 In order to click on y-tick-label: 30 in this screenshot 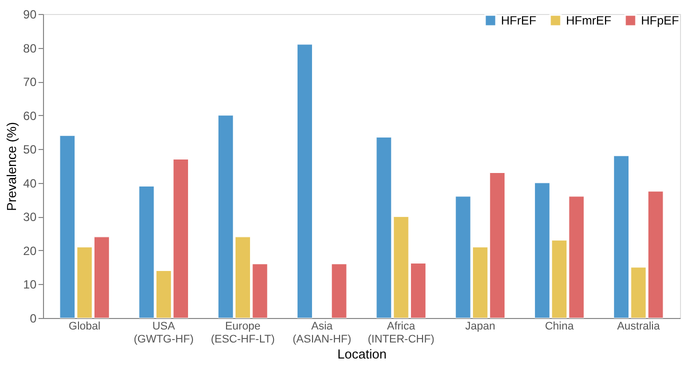, I will do `click(30, 217)`.